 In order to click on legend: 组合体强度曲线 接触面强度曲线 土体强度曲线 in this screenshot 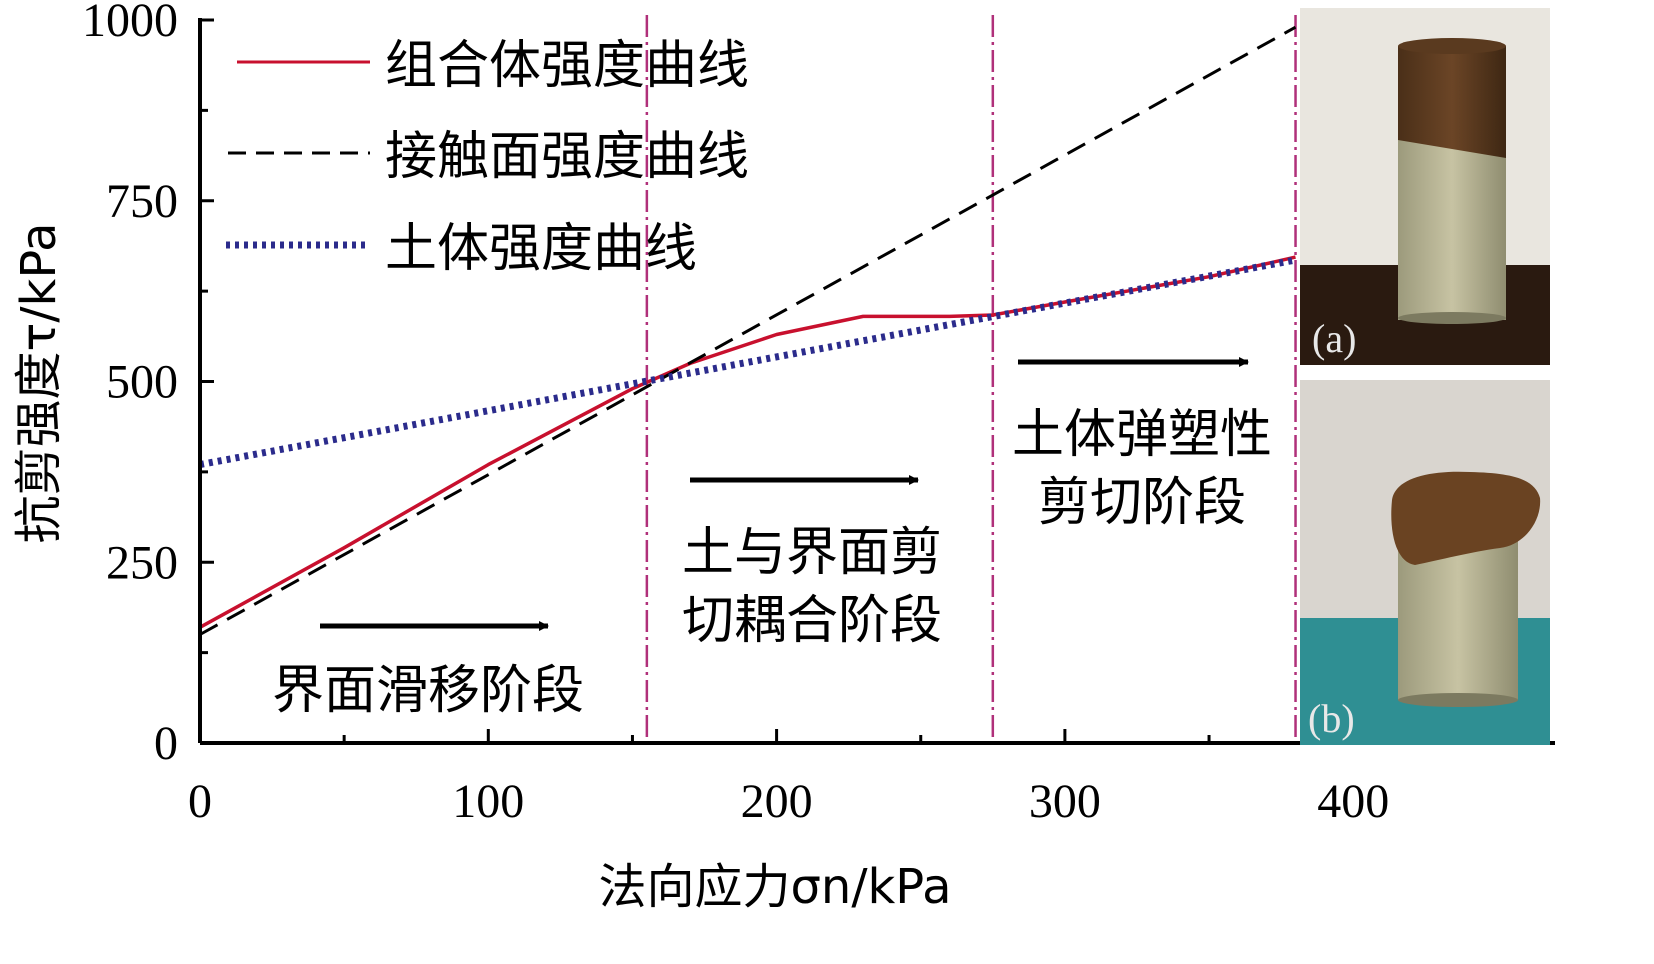, I will do `click(487, 157)`.